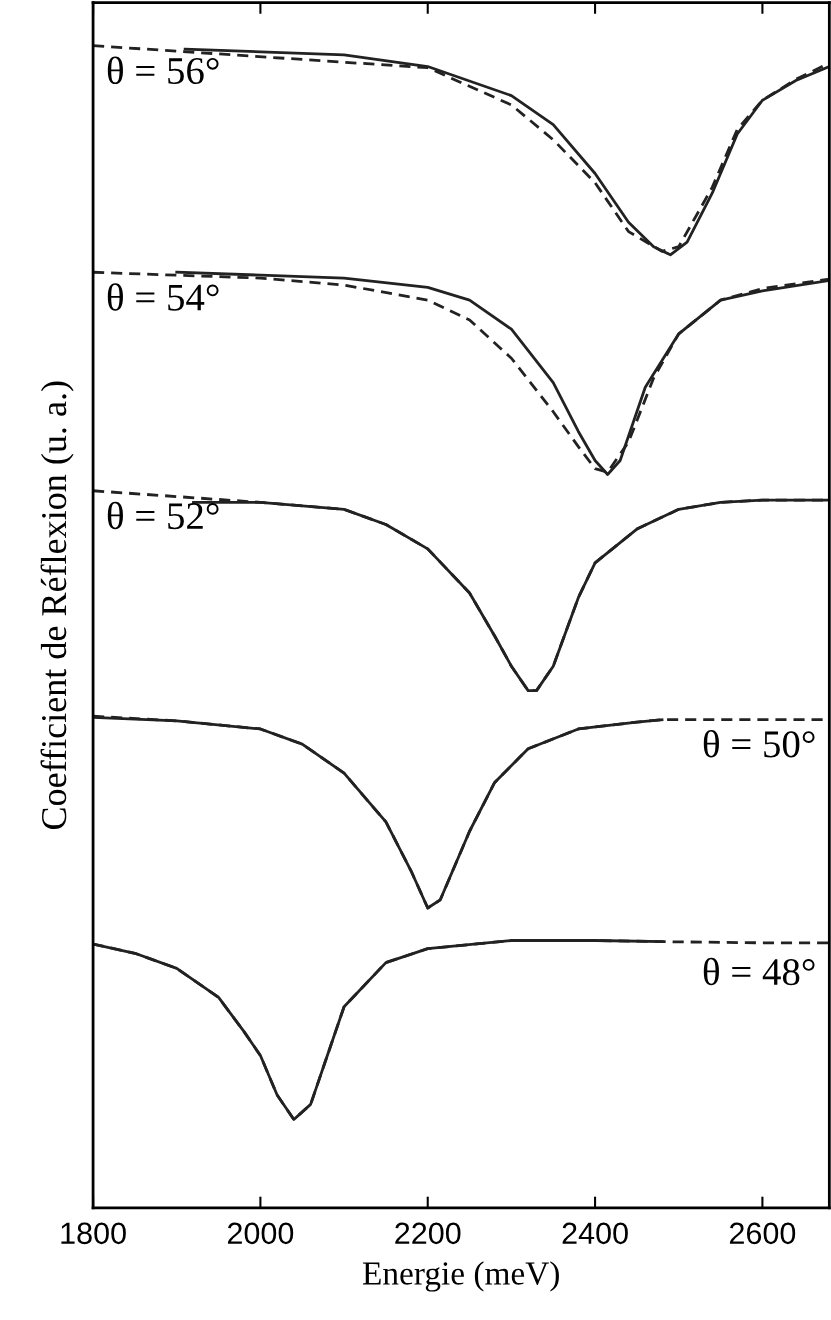 The height and width of the screenshot is (1320, 831). Describe the element at coordinates (93, 1233) in the screenshot. I see `x-tick-label: 1800` at that location.